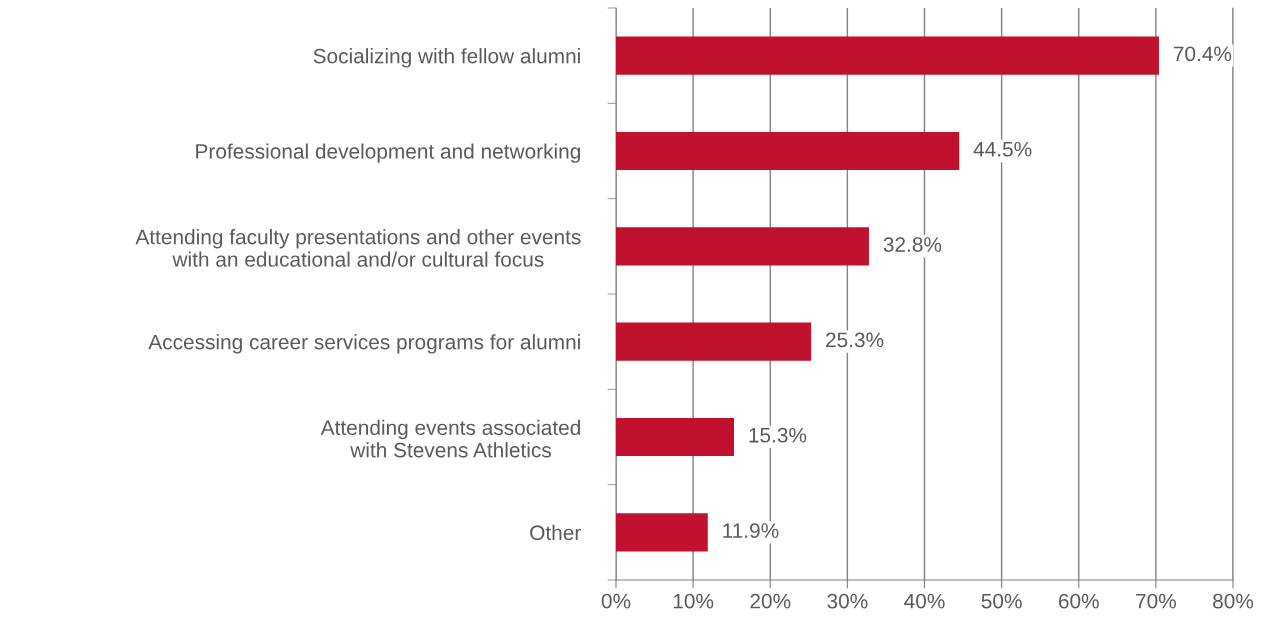 The image size is (1265, 626). Describe the element at coordinates (450, 438) in the screenshot. I see `y-tick-label: Attending events associated with Stevens Athletics` at that location.